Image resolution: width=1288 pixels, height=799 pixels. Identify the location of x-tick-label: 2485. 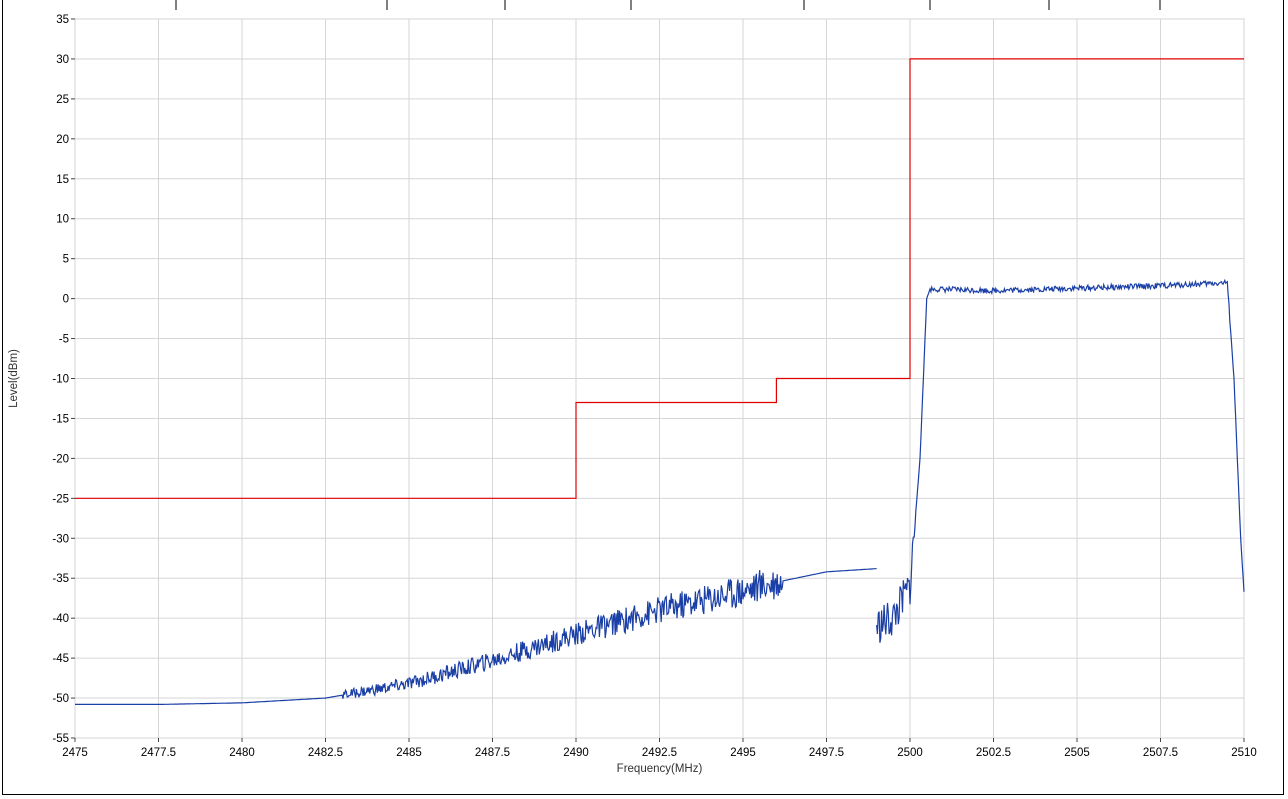
(409, 753).